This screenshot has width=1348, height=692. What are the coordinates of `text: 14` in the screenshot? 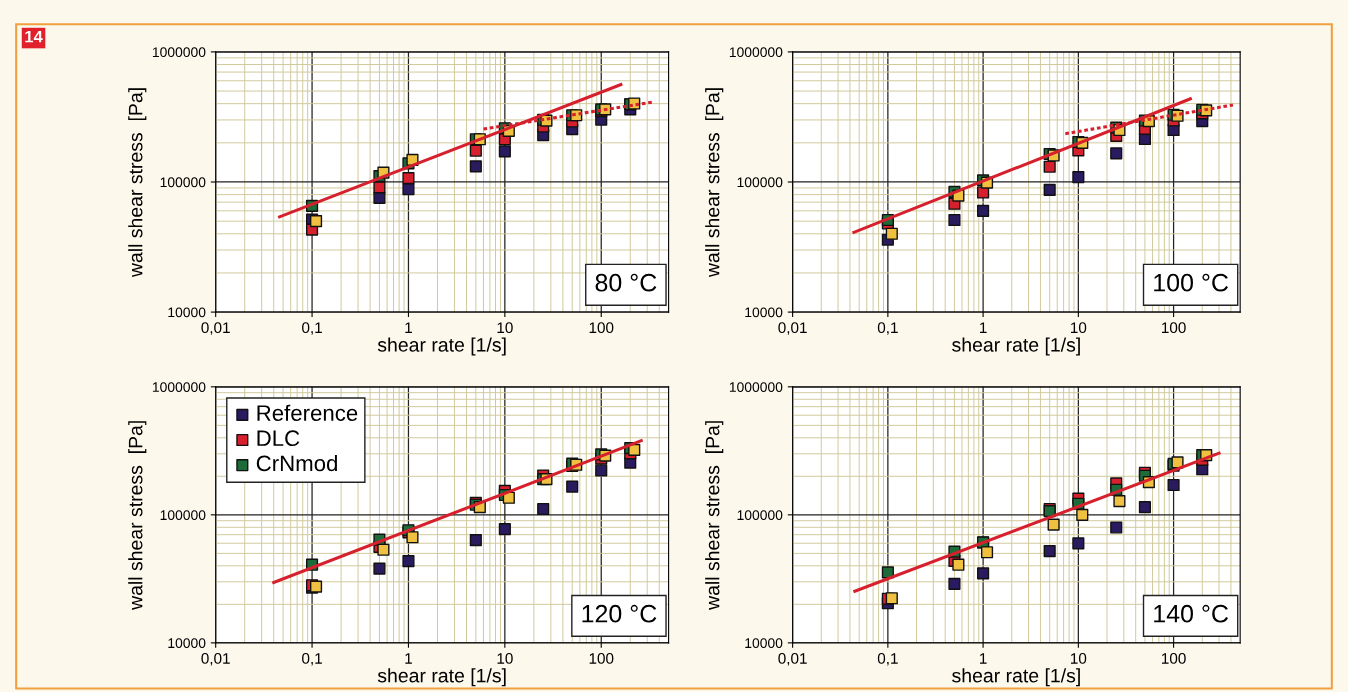 It's located at (34, 36).